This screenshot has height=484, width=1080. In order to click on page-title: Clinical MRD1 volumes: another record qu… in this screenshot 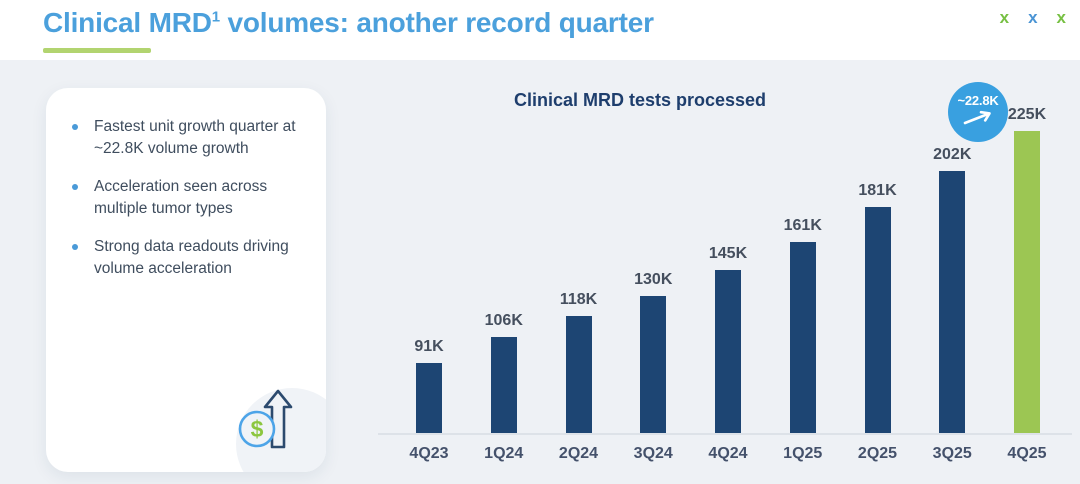, I will do `click(348, 23)`.